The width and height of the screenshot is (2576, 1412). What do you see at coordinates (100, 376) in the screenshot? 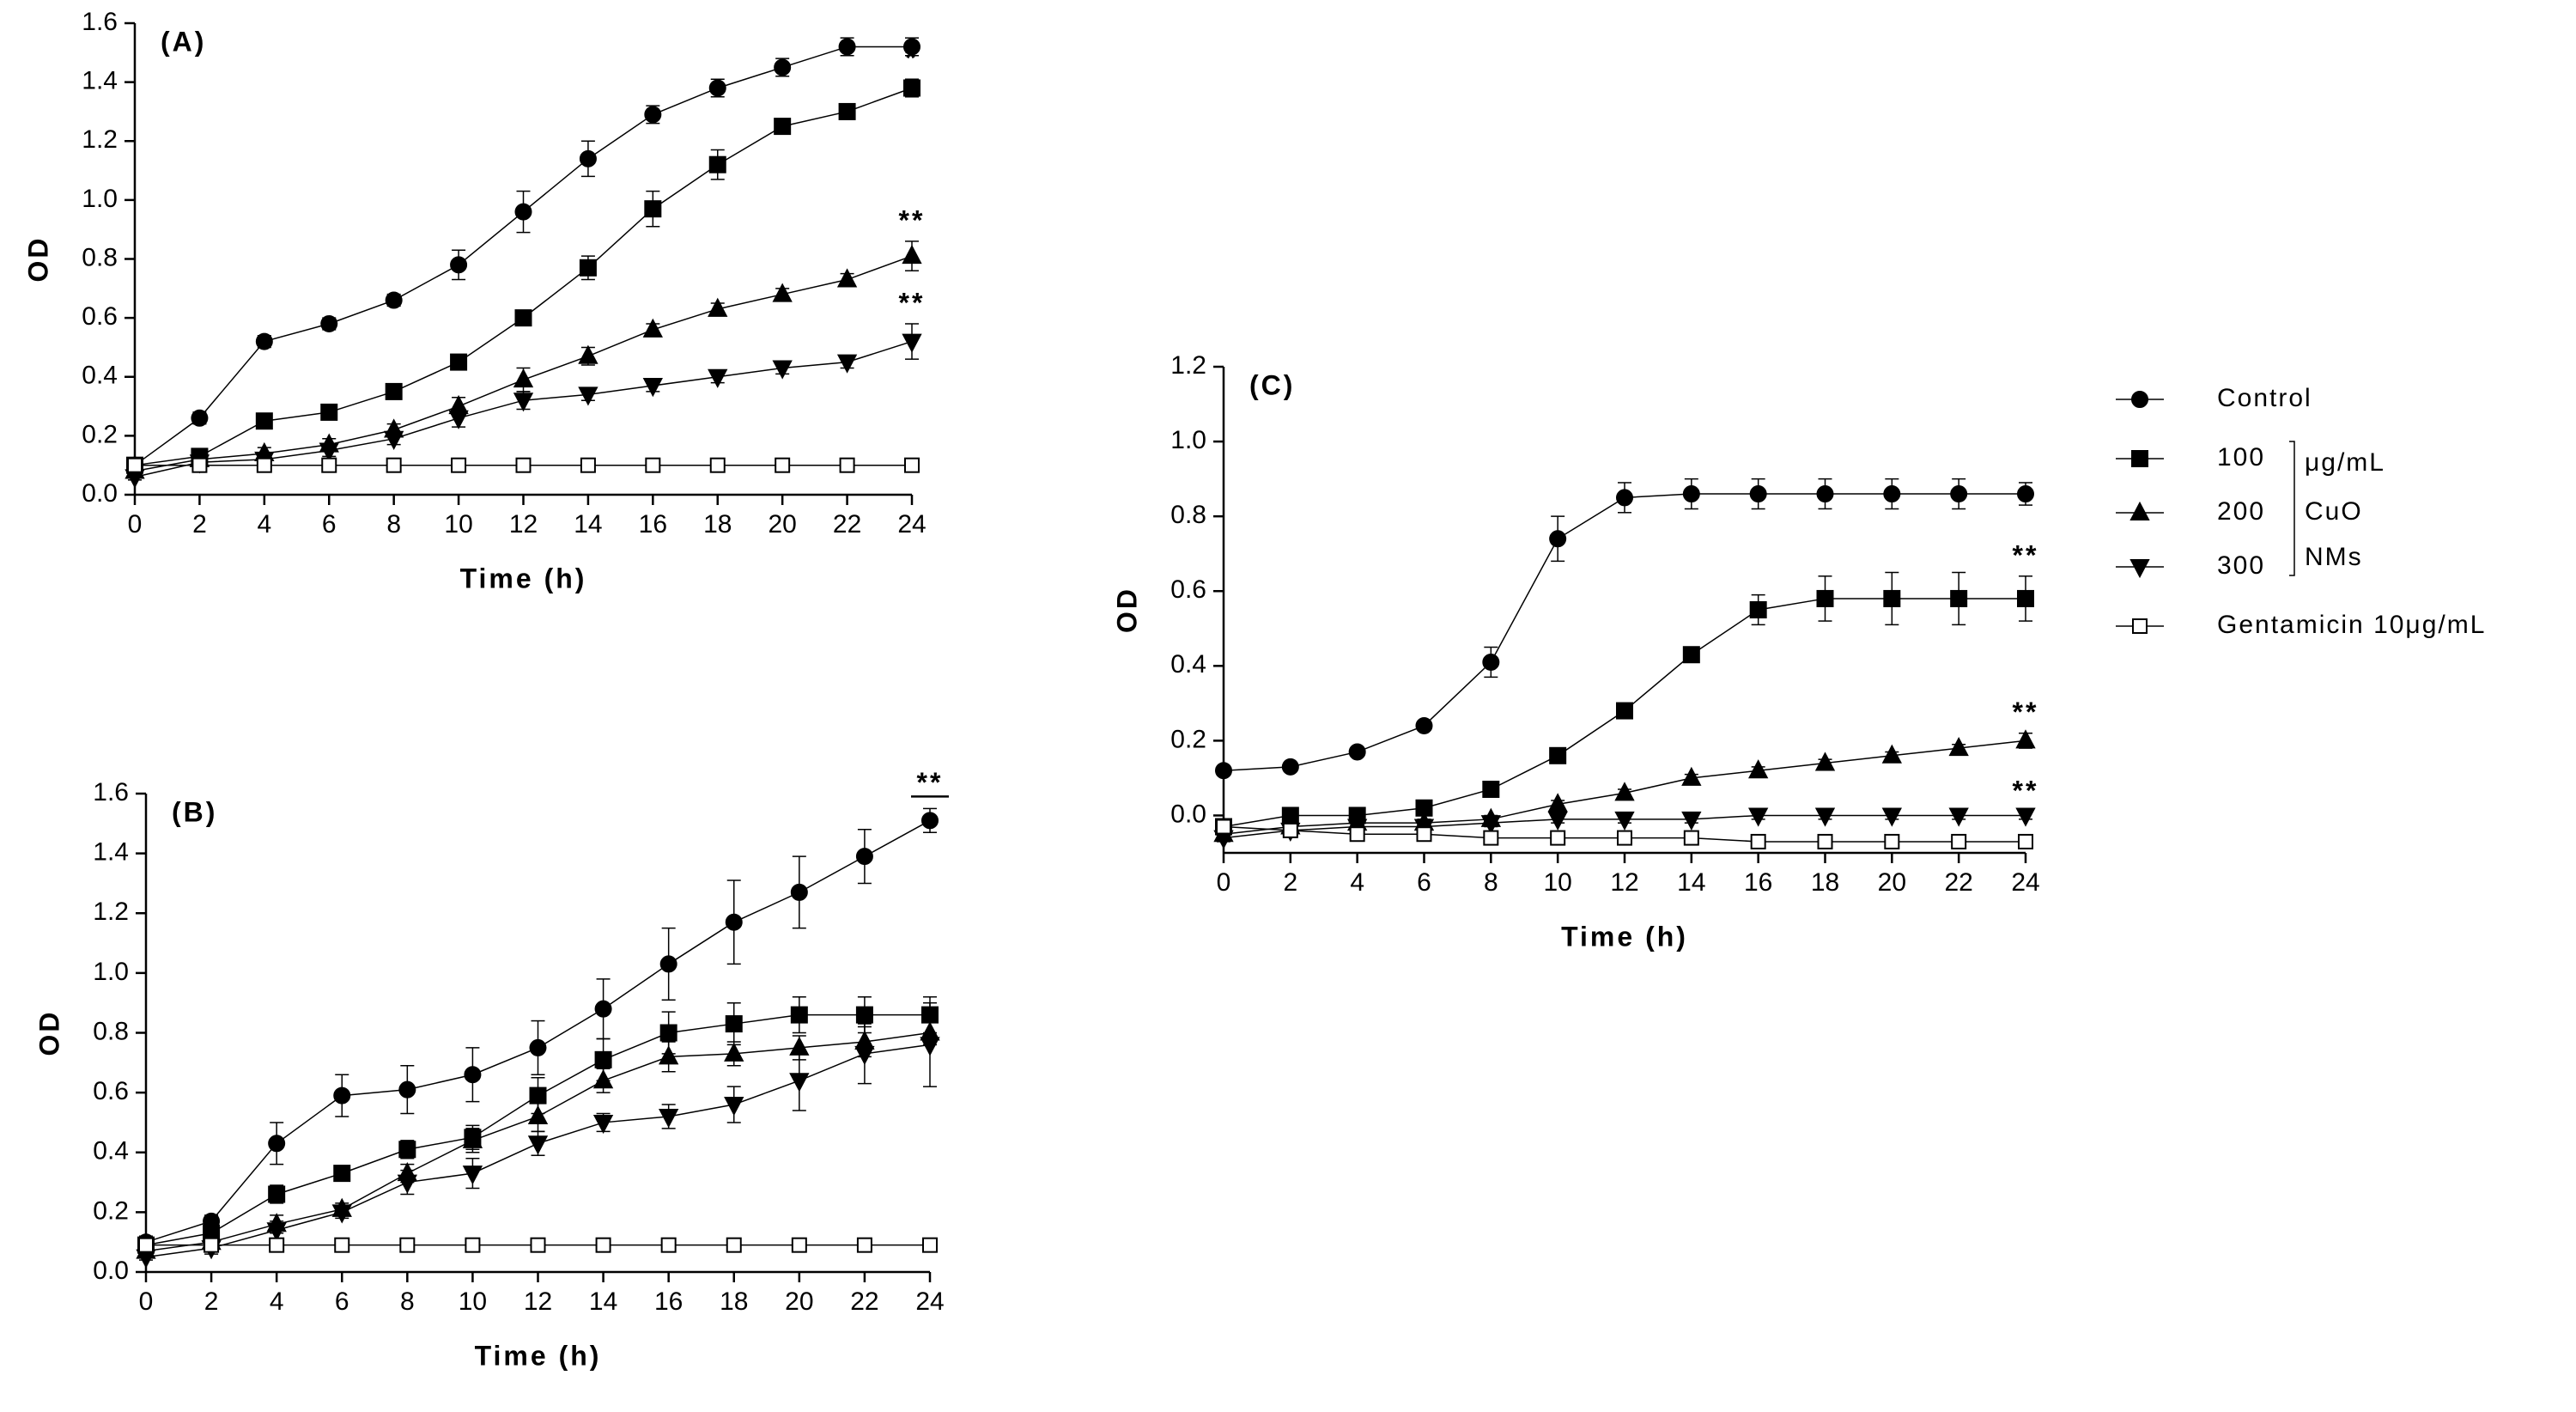
I see `y-tick-label: 0.4` at bounding box center [100, 376].